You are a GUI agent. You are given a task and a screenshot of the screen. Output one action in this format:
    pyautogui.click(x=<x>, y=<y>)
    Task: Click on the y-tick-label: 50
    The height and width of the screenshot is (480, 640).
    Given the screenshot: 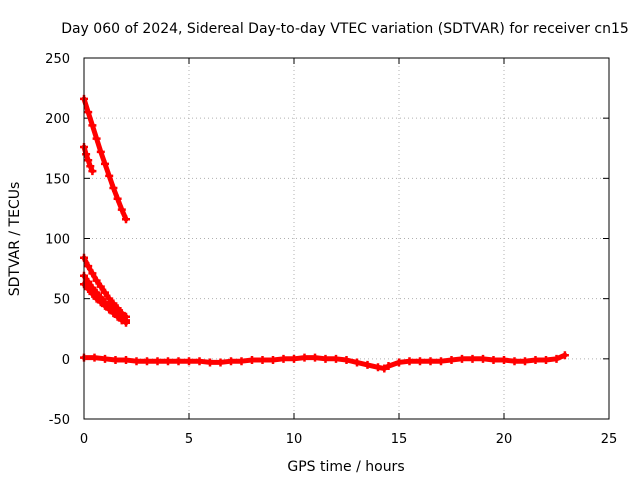 What is the action you would take?
    pyautogui.click(x=61, y=300)
    